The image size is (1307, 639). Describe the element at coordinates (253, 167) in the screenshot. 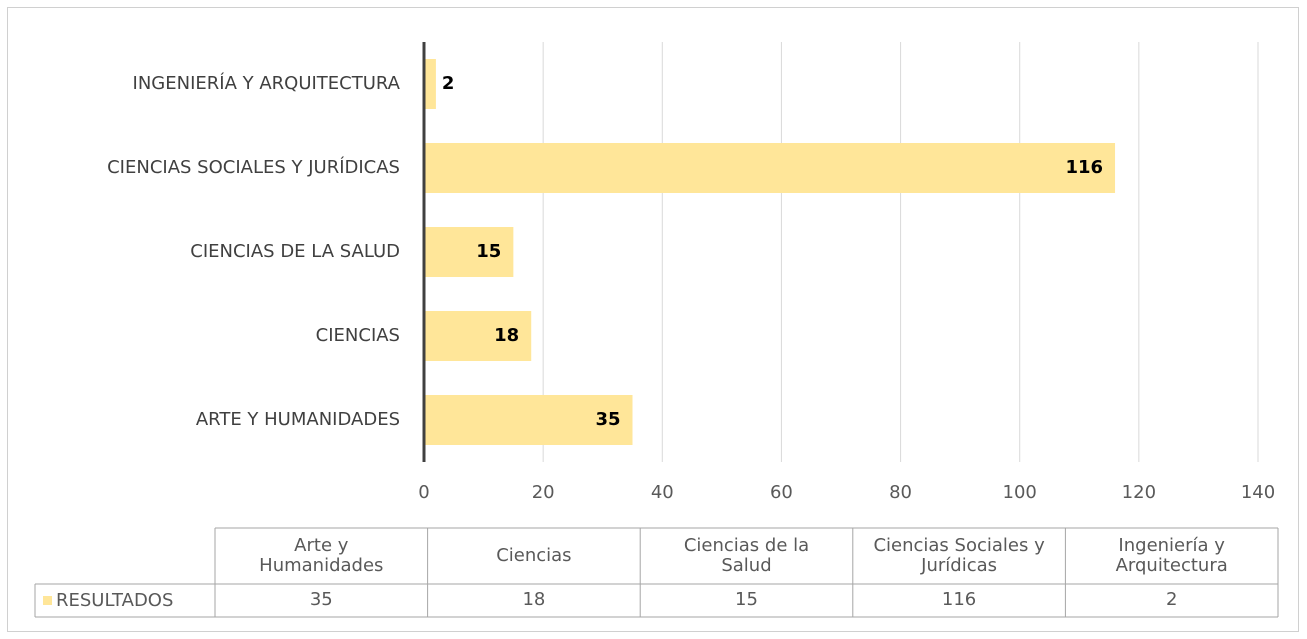

I see `category-label: CIENCIAS SOCIALES Y JURÍDICAS` at that location.